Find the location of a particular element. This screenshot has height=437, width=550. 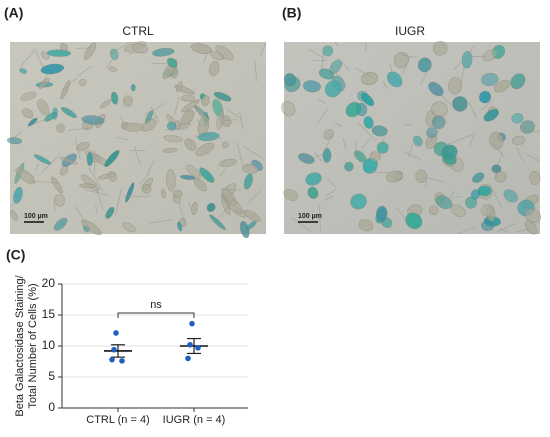

x-tick-label: IUGR (n = 4) is located at coordinates (194, 420).